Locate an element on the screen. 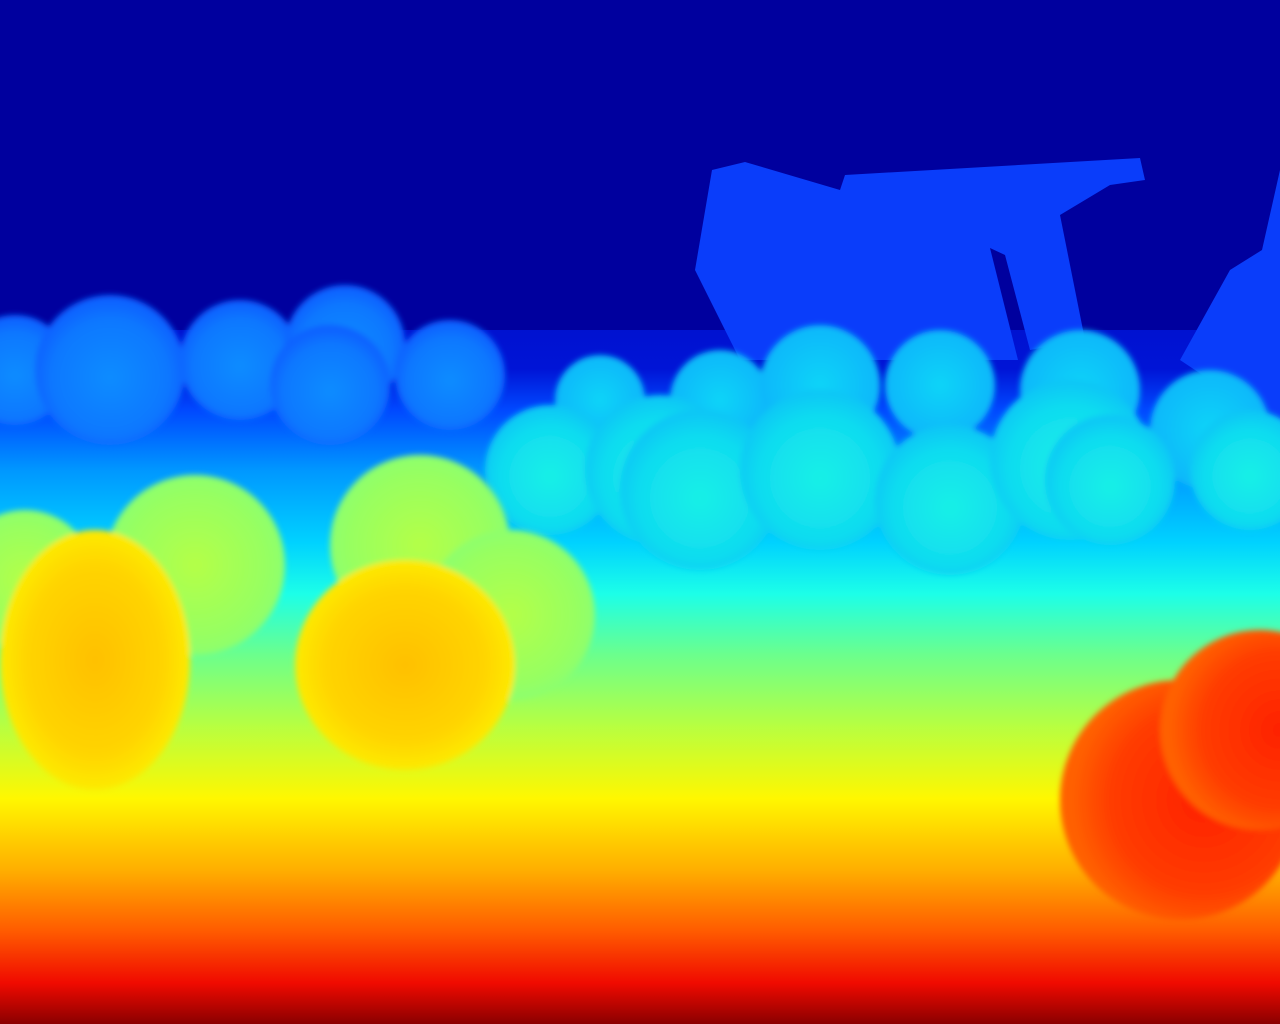  fruit-foreground is located at coordinates (1170, 775).